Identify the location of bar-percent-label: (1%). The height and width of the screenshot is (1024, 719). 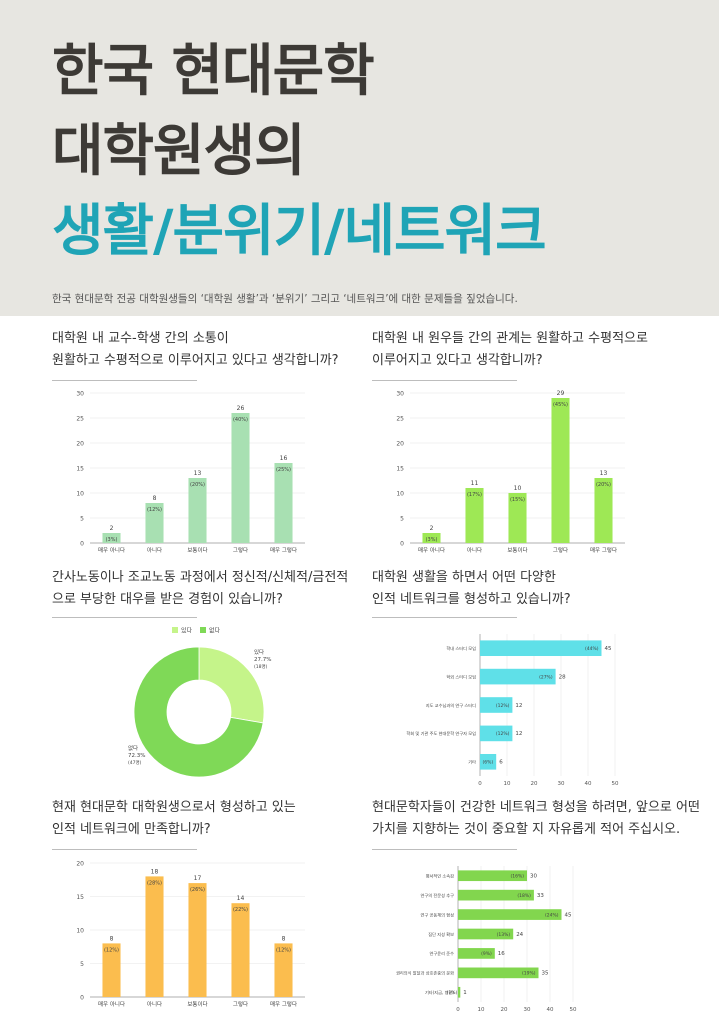
(452, 993).